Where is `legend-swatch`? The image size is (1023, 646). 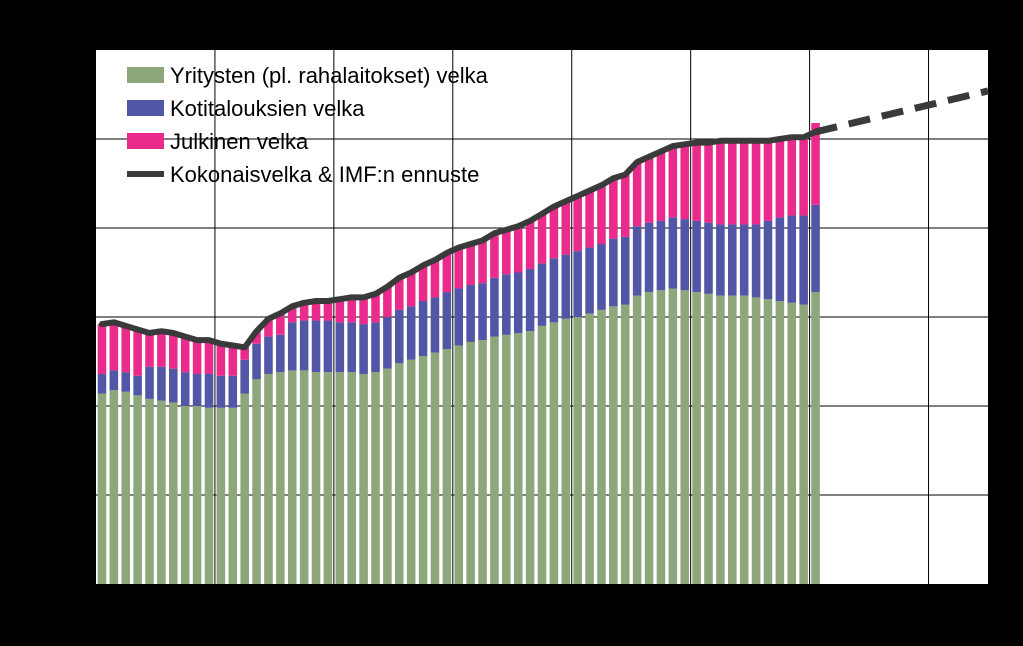
legend-swatch is located at coordinates (145, 75).